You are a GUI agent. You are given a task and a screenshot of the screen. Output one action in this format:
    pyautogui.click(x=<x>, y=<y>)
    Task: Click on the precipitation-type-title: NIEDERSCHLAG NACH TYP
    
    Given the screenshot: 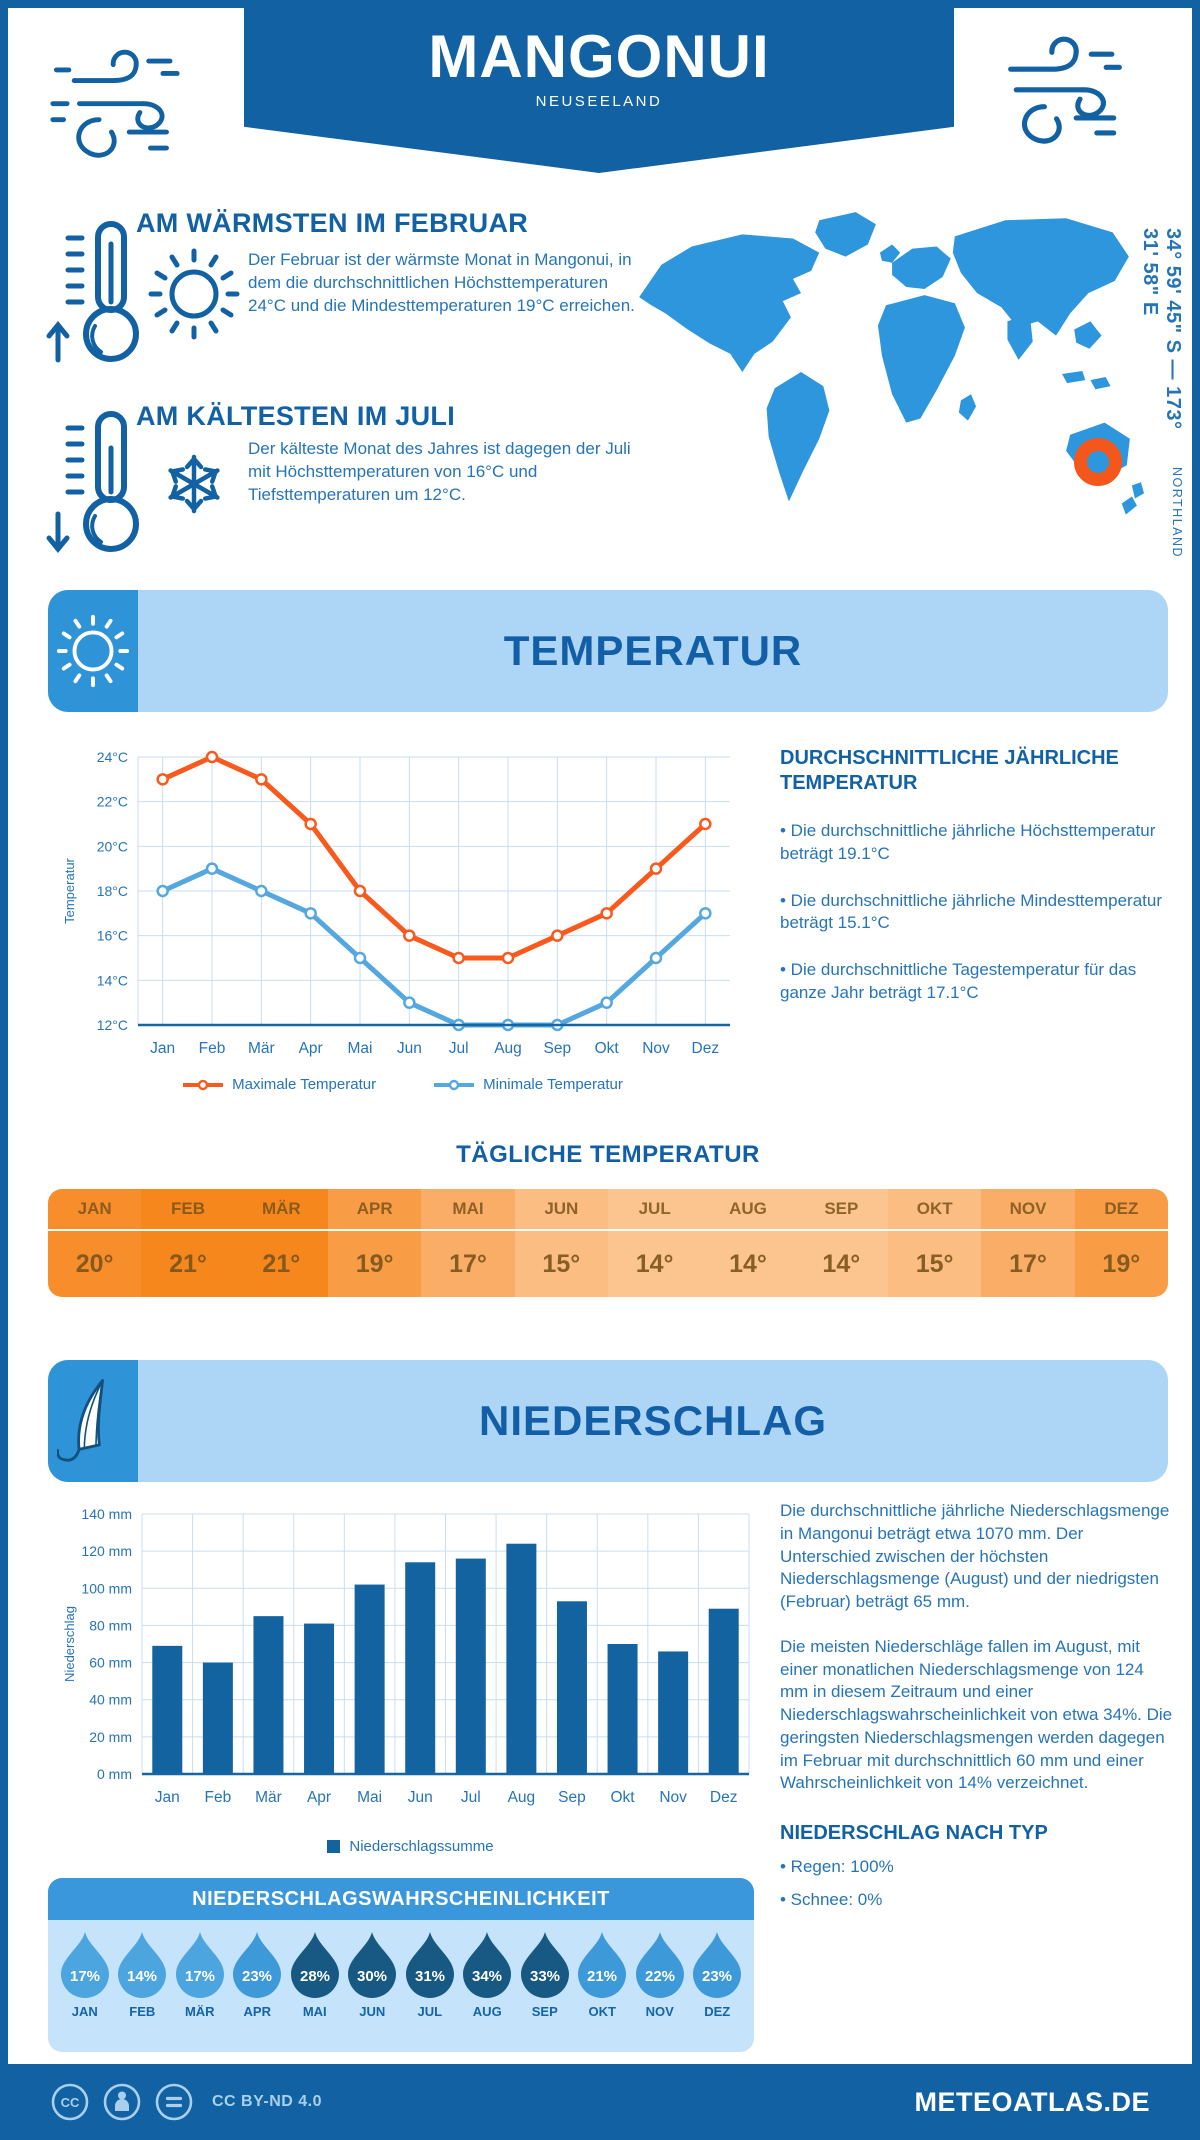 What is the action you would take?
    pyautogui.click(x=914, y=1833)
    